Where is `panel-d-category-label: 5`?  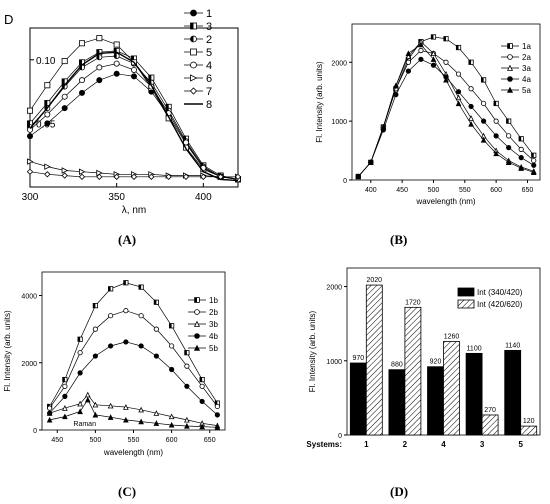
panel-d-category-label: 5 is located at coordinates (520, 444).